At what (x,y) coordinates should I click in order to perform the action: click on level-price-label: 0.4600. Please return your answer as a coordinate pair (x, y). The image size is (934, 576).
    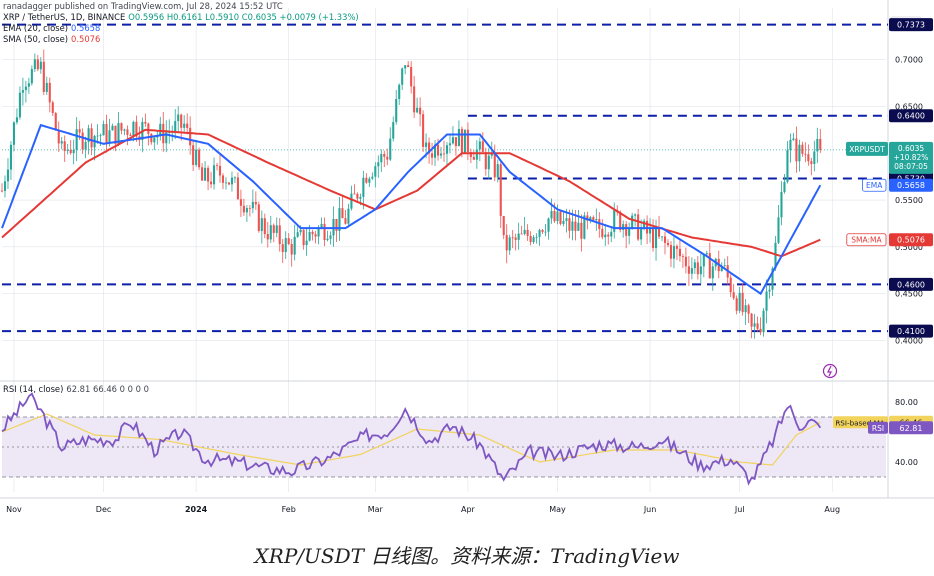
    Looking at the image, I should click on (911, 284).